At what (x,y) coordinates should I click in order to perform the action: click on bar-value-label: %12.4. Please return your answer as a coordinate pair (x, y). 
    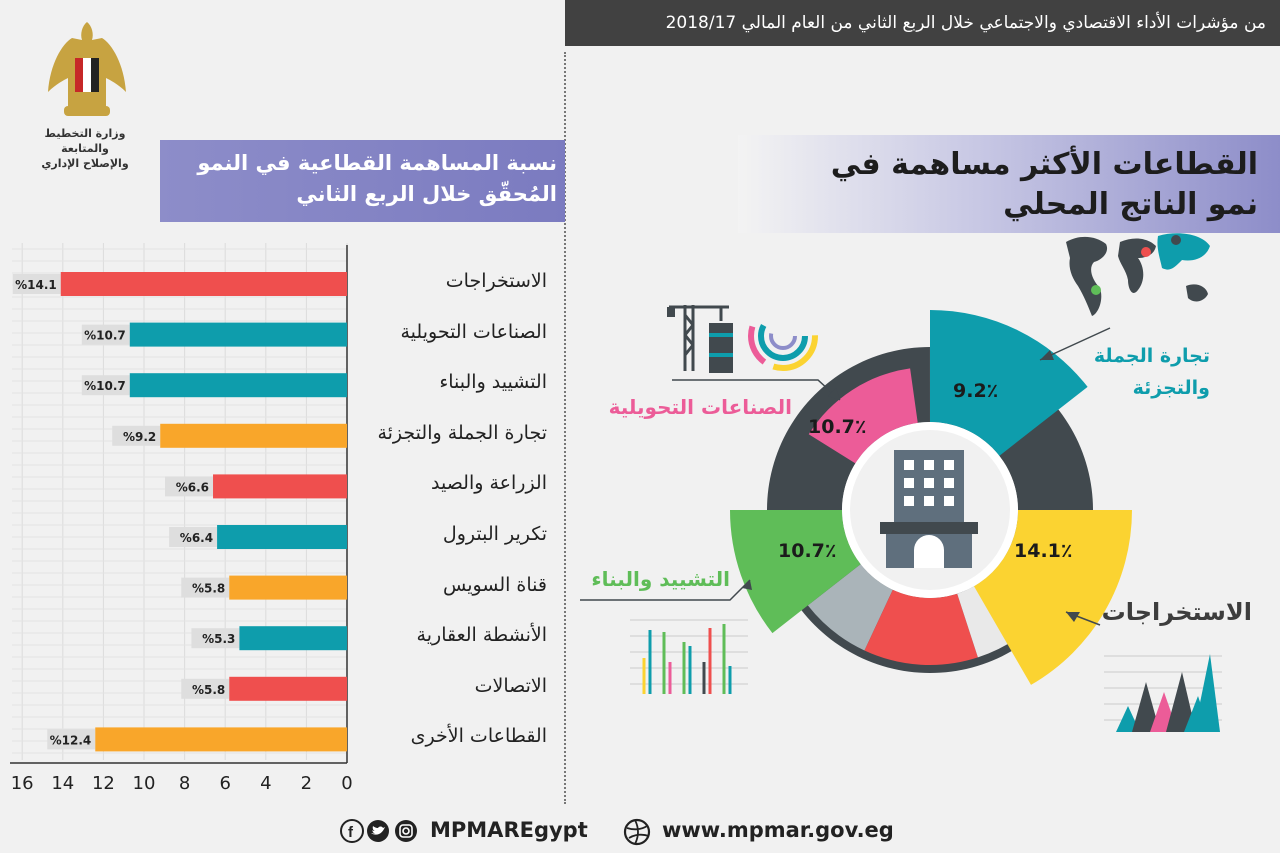
    Looking at the image, I should click on (71, 740).